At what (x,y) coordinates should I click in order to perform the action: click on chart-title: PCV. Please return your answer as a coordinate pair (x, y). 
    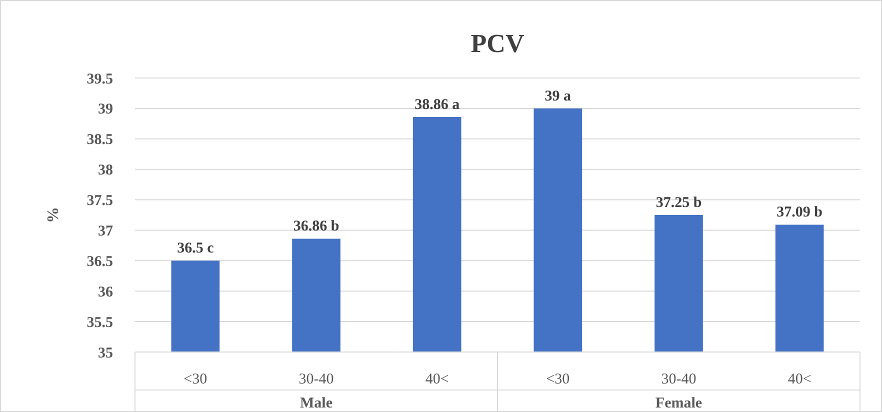
    Looking at the image, I should click on (497, 43).